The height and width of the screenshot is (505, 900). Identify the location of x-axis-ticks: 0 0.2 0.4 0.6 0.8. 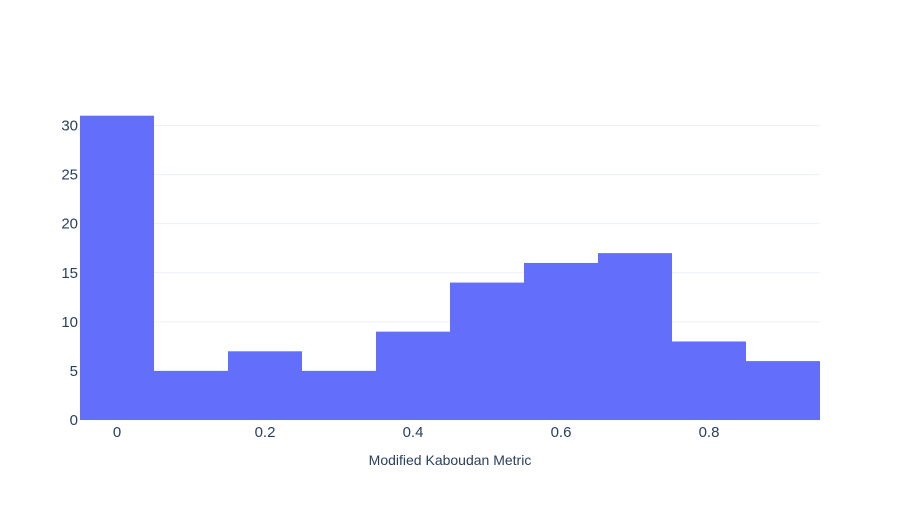
(416, 432).